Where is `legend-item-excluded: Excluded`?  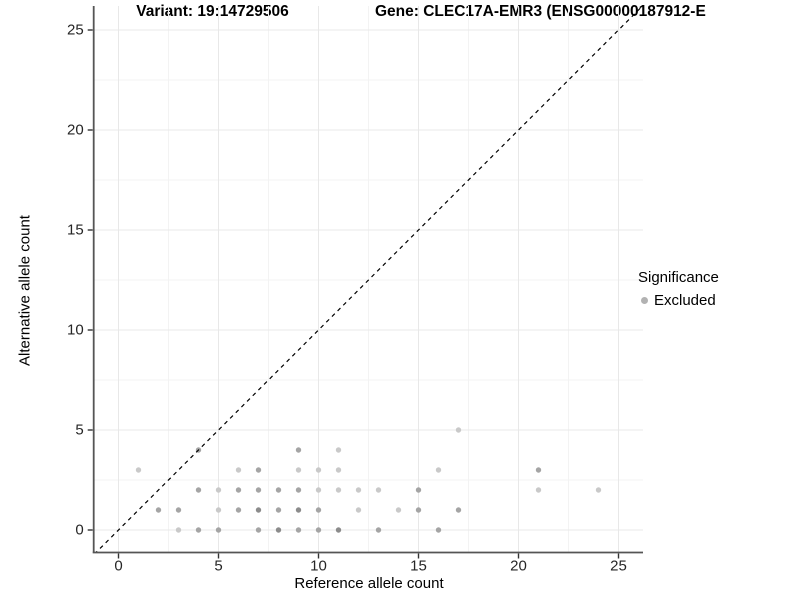
legend-item-excluded: Excluded is located at coordinates (678, 300).